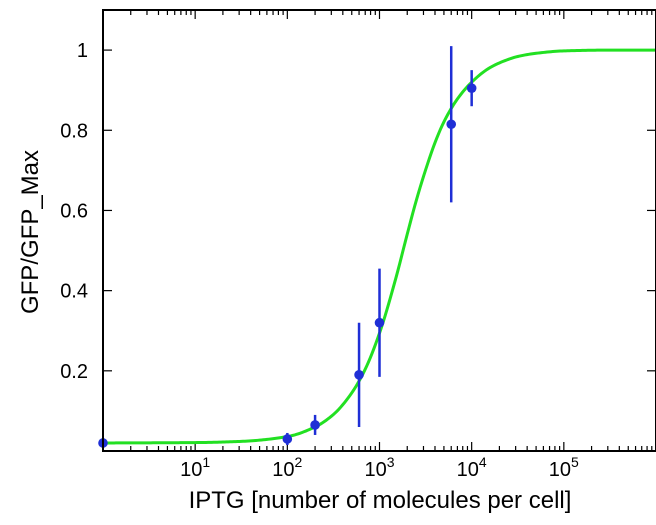 Image resolution: width=656 pixels, height=525 pixels. I want to click on x-tick-label-exponent: 1, so click(206, 462).